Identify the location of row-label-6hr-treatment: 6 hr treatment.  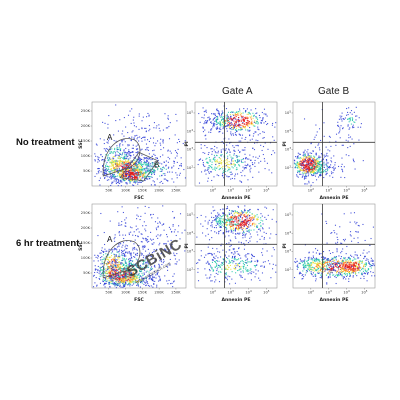
(48, 243).